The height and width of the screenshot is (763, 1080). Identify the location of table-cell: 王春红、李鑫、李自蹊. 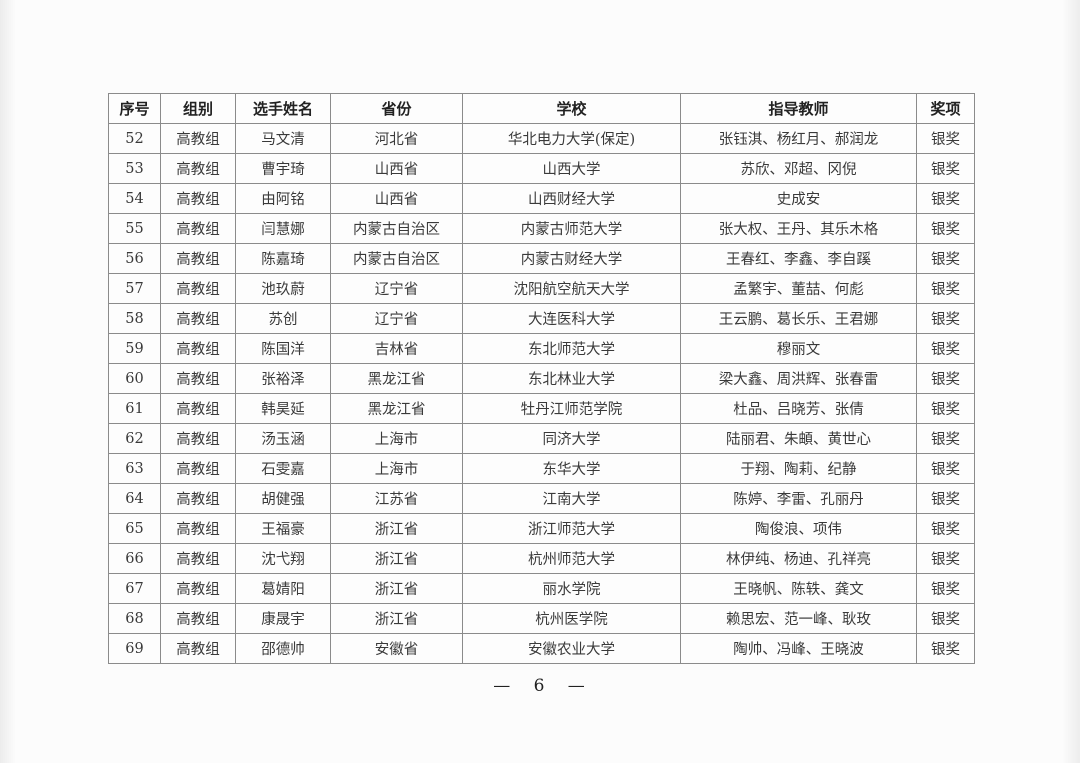
(798, 258).